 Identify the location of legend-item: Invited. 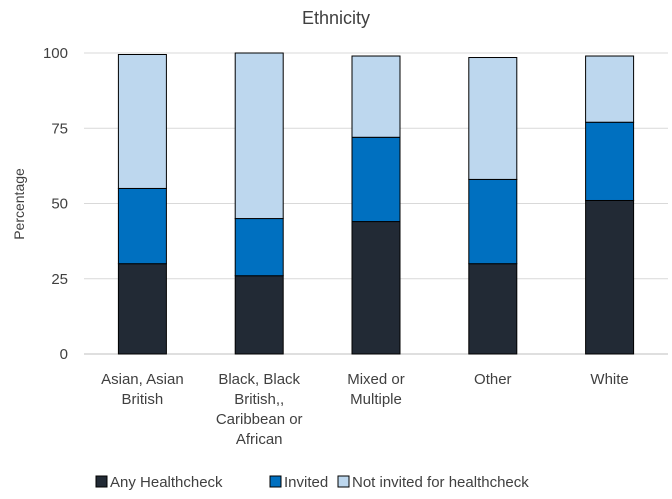
(298, 482).